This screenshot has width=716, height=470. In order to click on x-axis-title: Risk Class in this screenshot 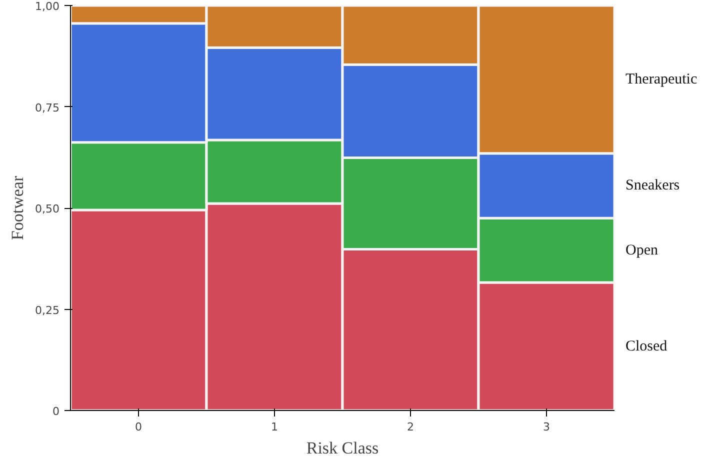, I will do `click(342, 448)`.